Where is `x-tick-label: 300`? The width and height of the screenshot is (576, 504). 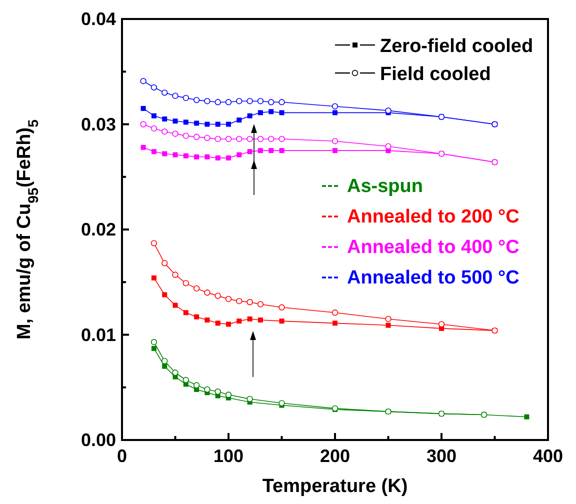
x-tick-label: 300 is located at coordinates (441, 456).